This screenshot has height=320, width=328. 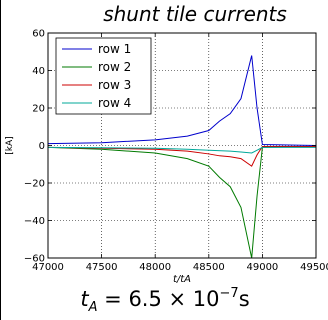 I want to click on y-tick-label: 40, so click(x=38, y=71).